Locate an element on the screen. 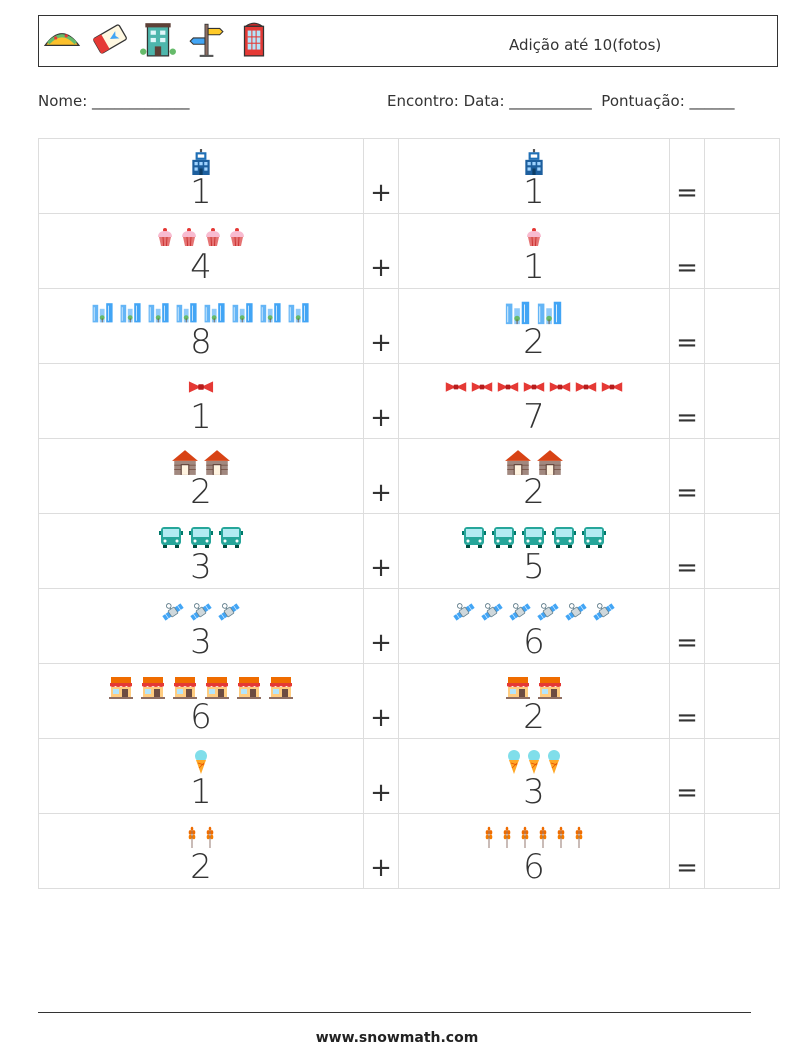  left-addend-number: 2 is located at coordinates (201, 866).